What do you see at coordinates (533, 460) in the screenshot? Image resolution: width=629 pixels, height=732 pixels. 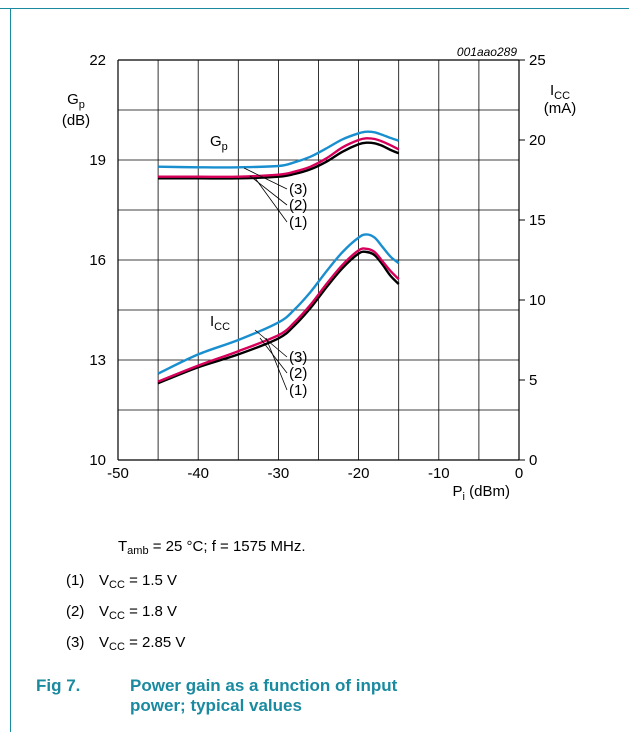 I see `y-right-tick-label: 0` at bounding box center [533, 460].